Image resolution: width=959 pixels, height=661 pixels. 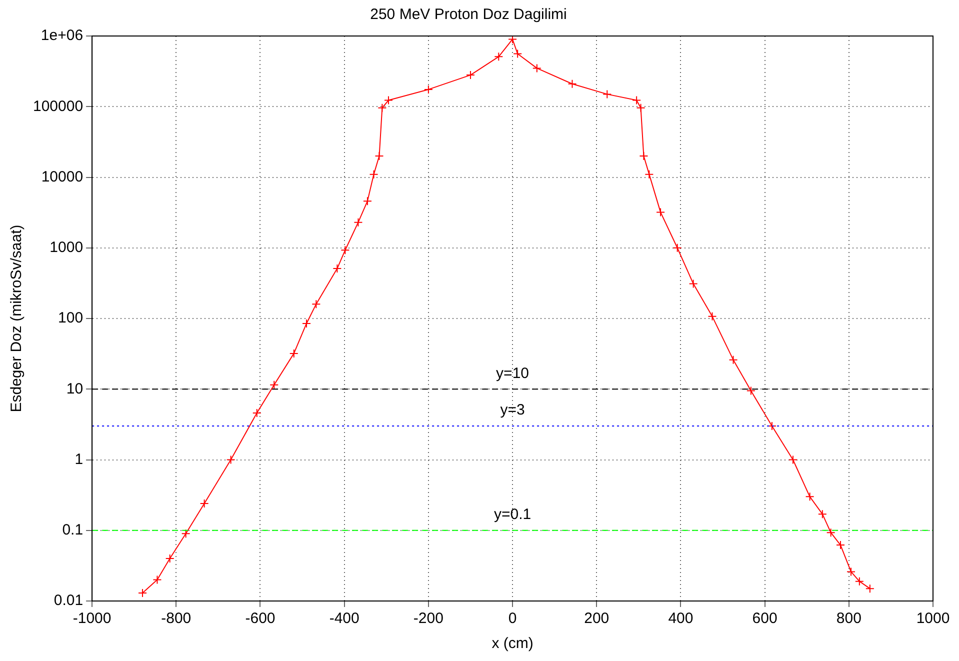 What do you see at coordinates (58, 106) in the screenshot?
I see `y-tick-label: 100000` at bounding box center [58, 106].